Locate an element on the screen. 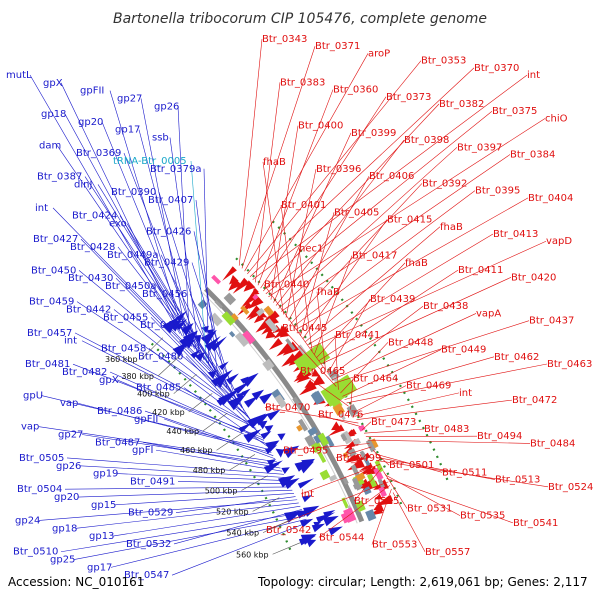 This screenshot has height=600, width=600. reverse-gene-label: gp15 is located at coordinates (103, 505).